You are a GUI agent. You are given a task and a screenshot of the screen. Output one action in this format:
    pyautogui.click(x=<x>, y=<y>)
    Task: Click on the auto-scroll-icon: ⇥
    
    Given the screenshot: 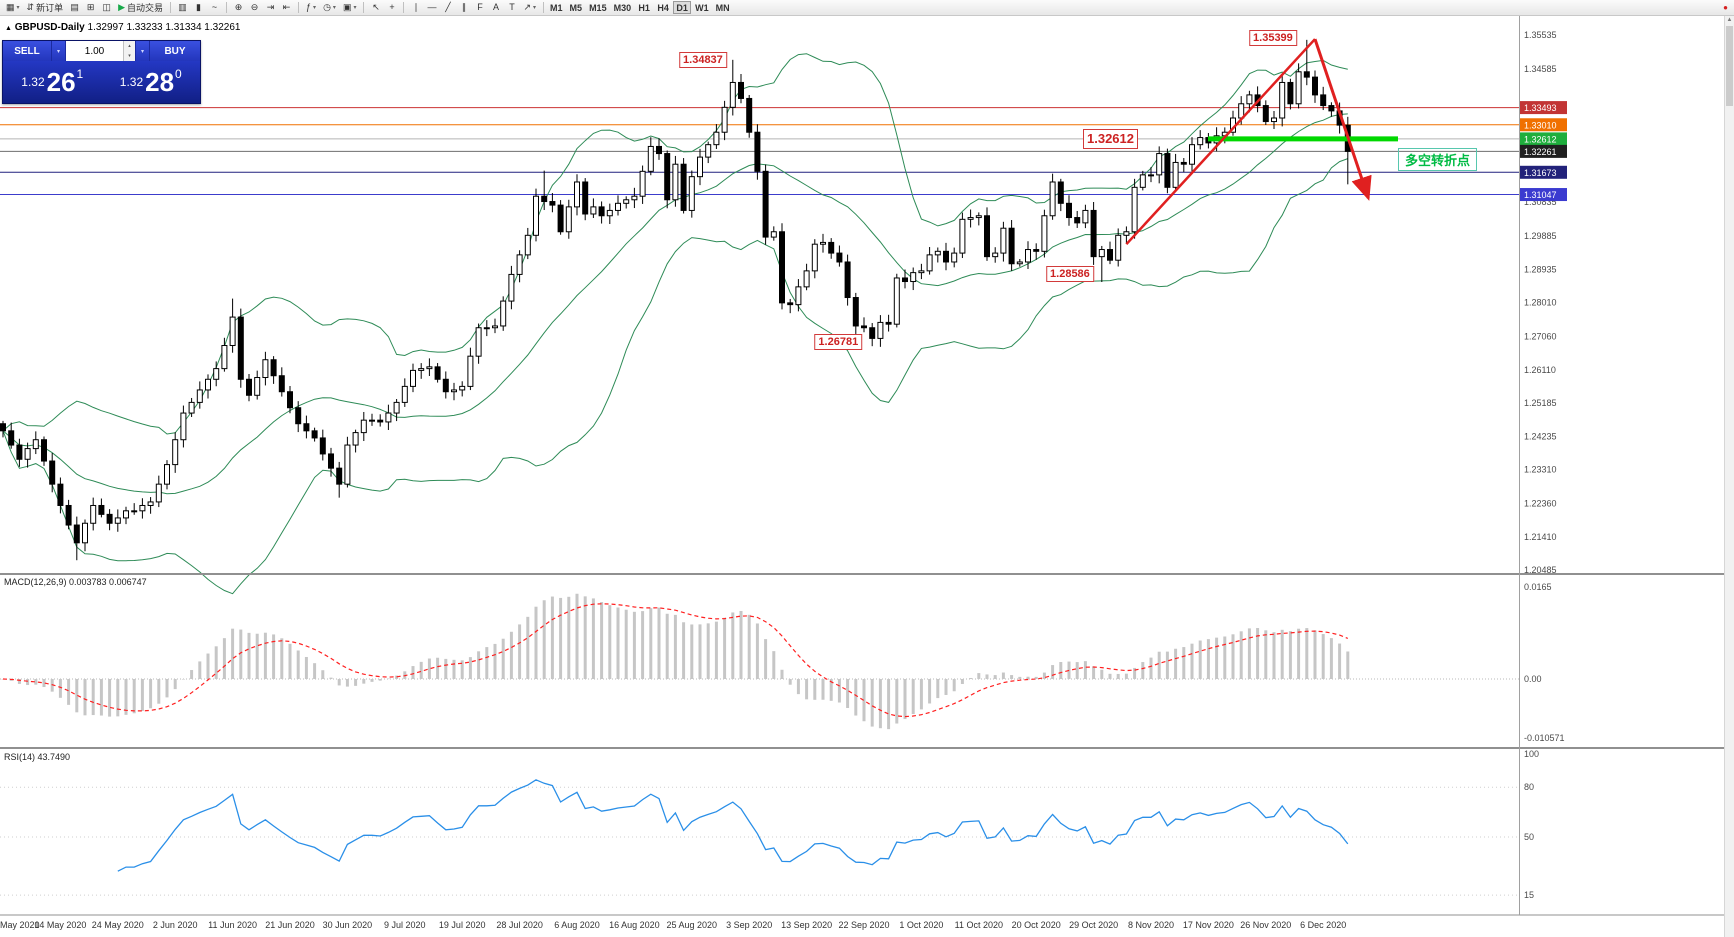 What is the action you would take?
    pyautogui.click(x=270, y=7)
    